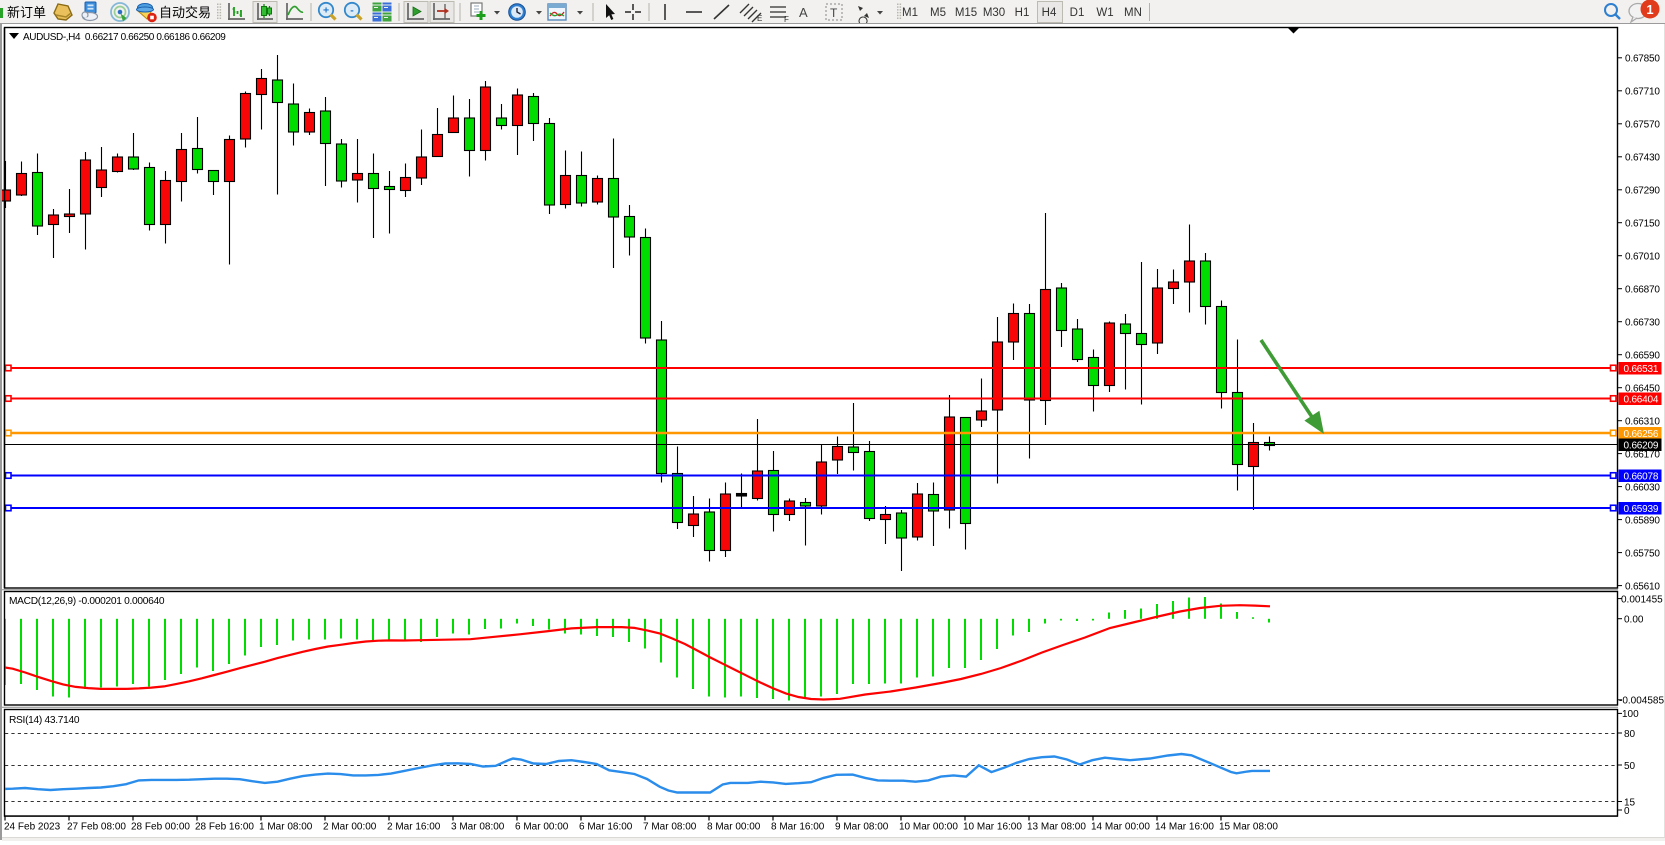 This screenshot has height=845, width=1665. I want to click on svg-text: 1 Mar 08:00, so click(286, 827).